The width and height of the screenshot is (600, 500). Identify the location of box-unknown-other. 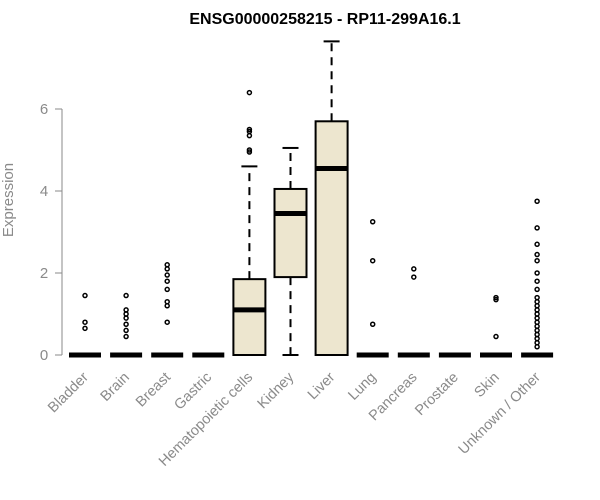
(537, 278).